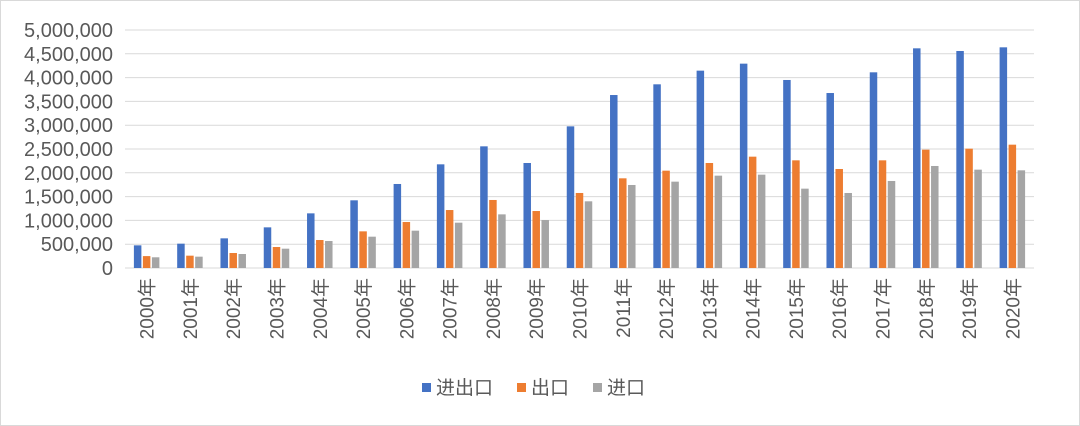  I want to click on y-tick-label: 4,000,000, so click(68, 79).